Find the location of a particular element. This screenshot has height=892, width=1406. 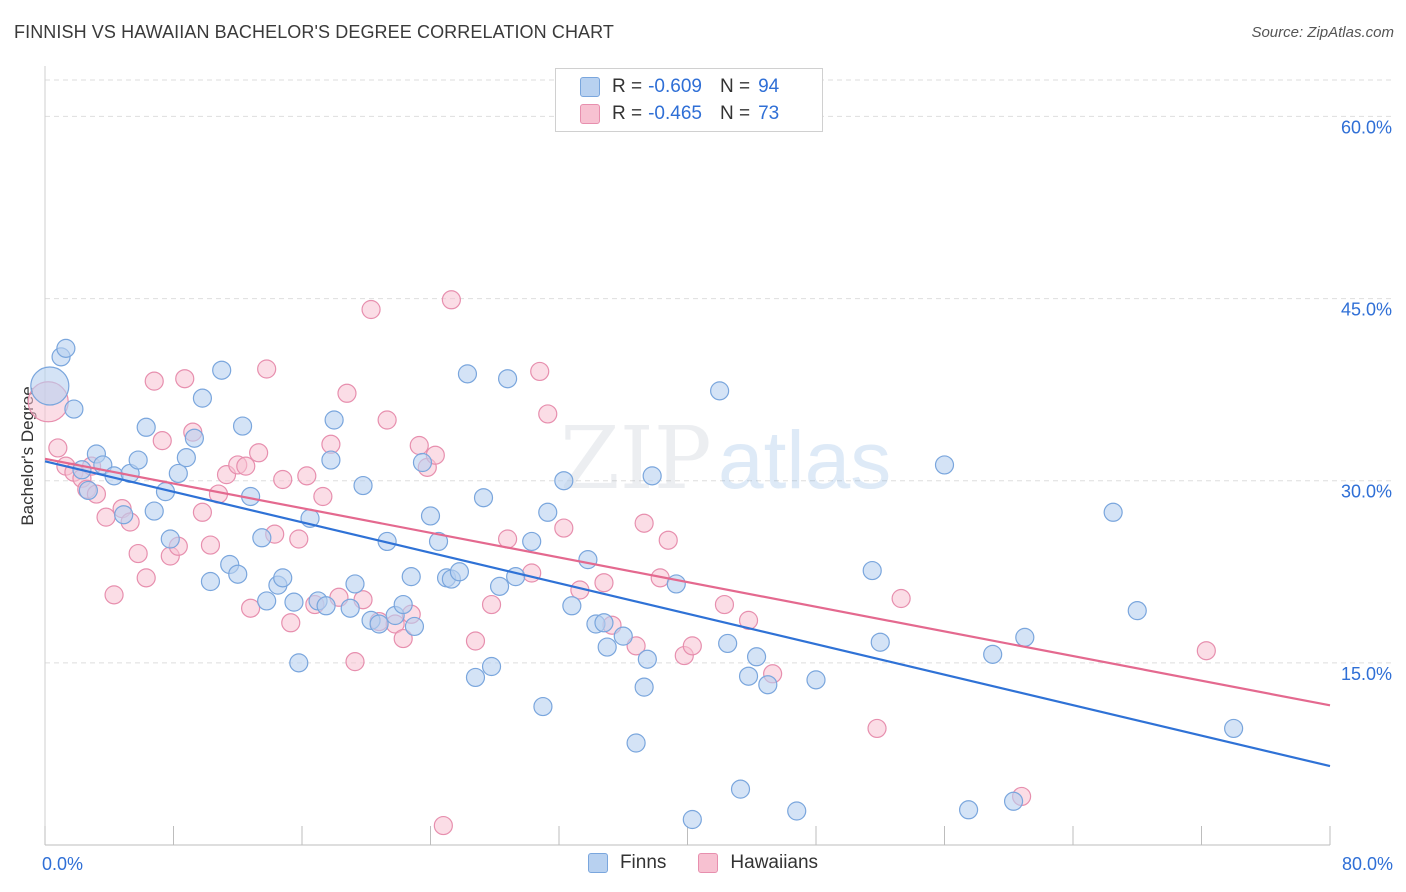

legend-item-hawaiians: Hawaiians is located at coordinates (758, 863).